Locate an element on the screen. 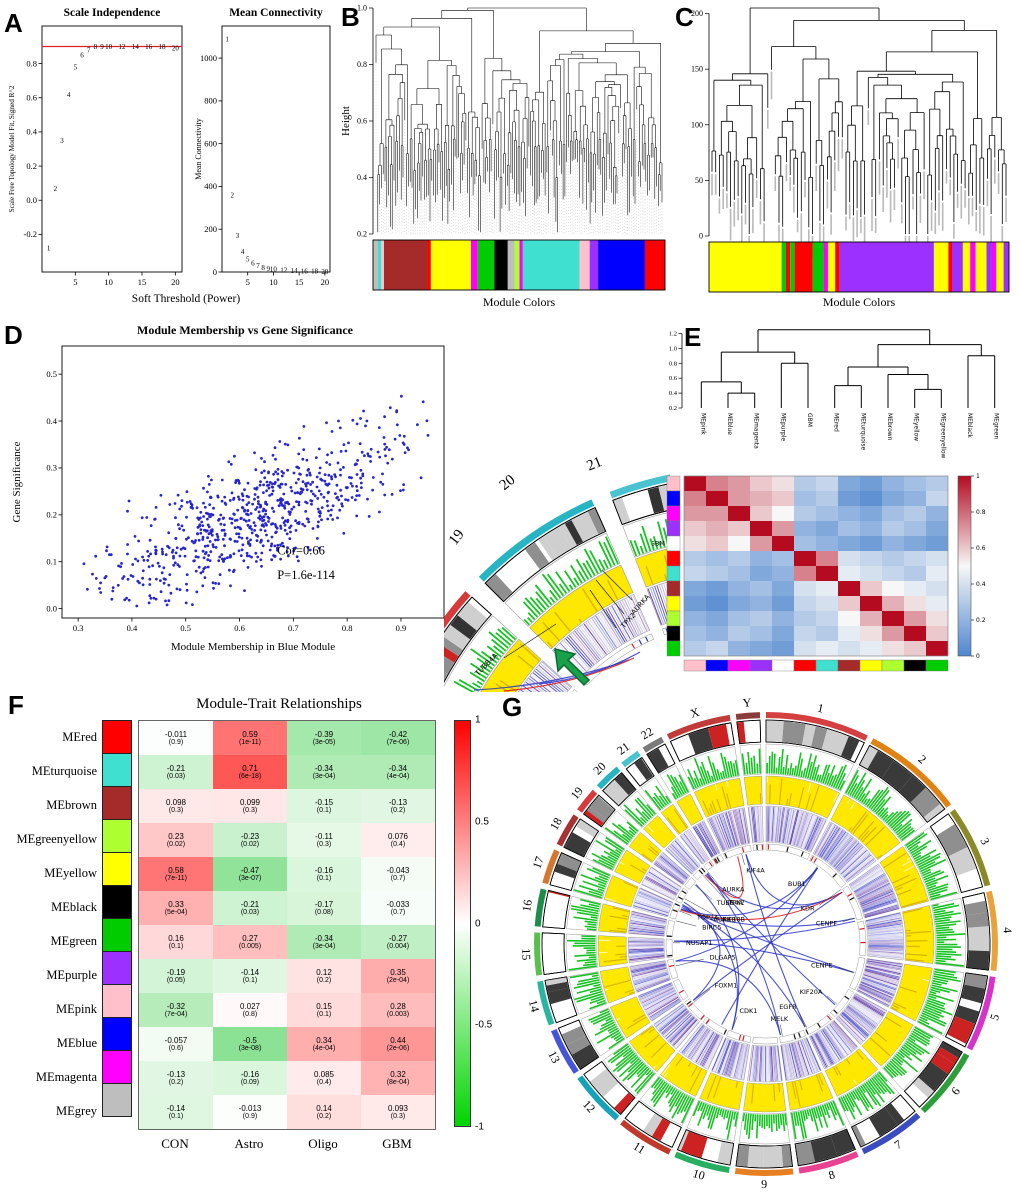 The width and height of the screenshot is (1020, 1196). trait-cell-corr: 0.32 is located at coordinates (398, 1074).